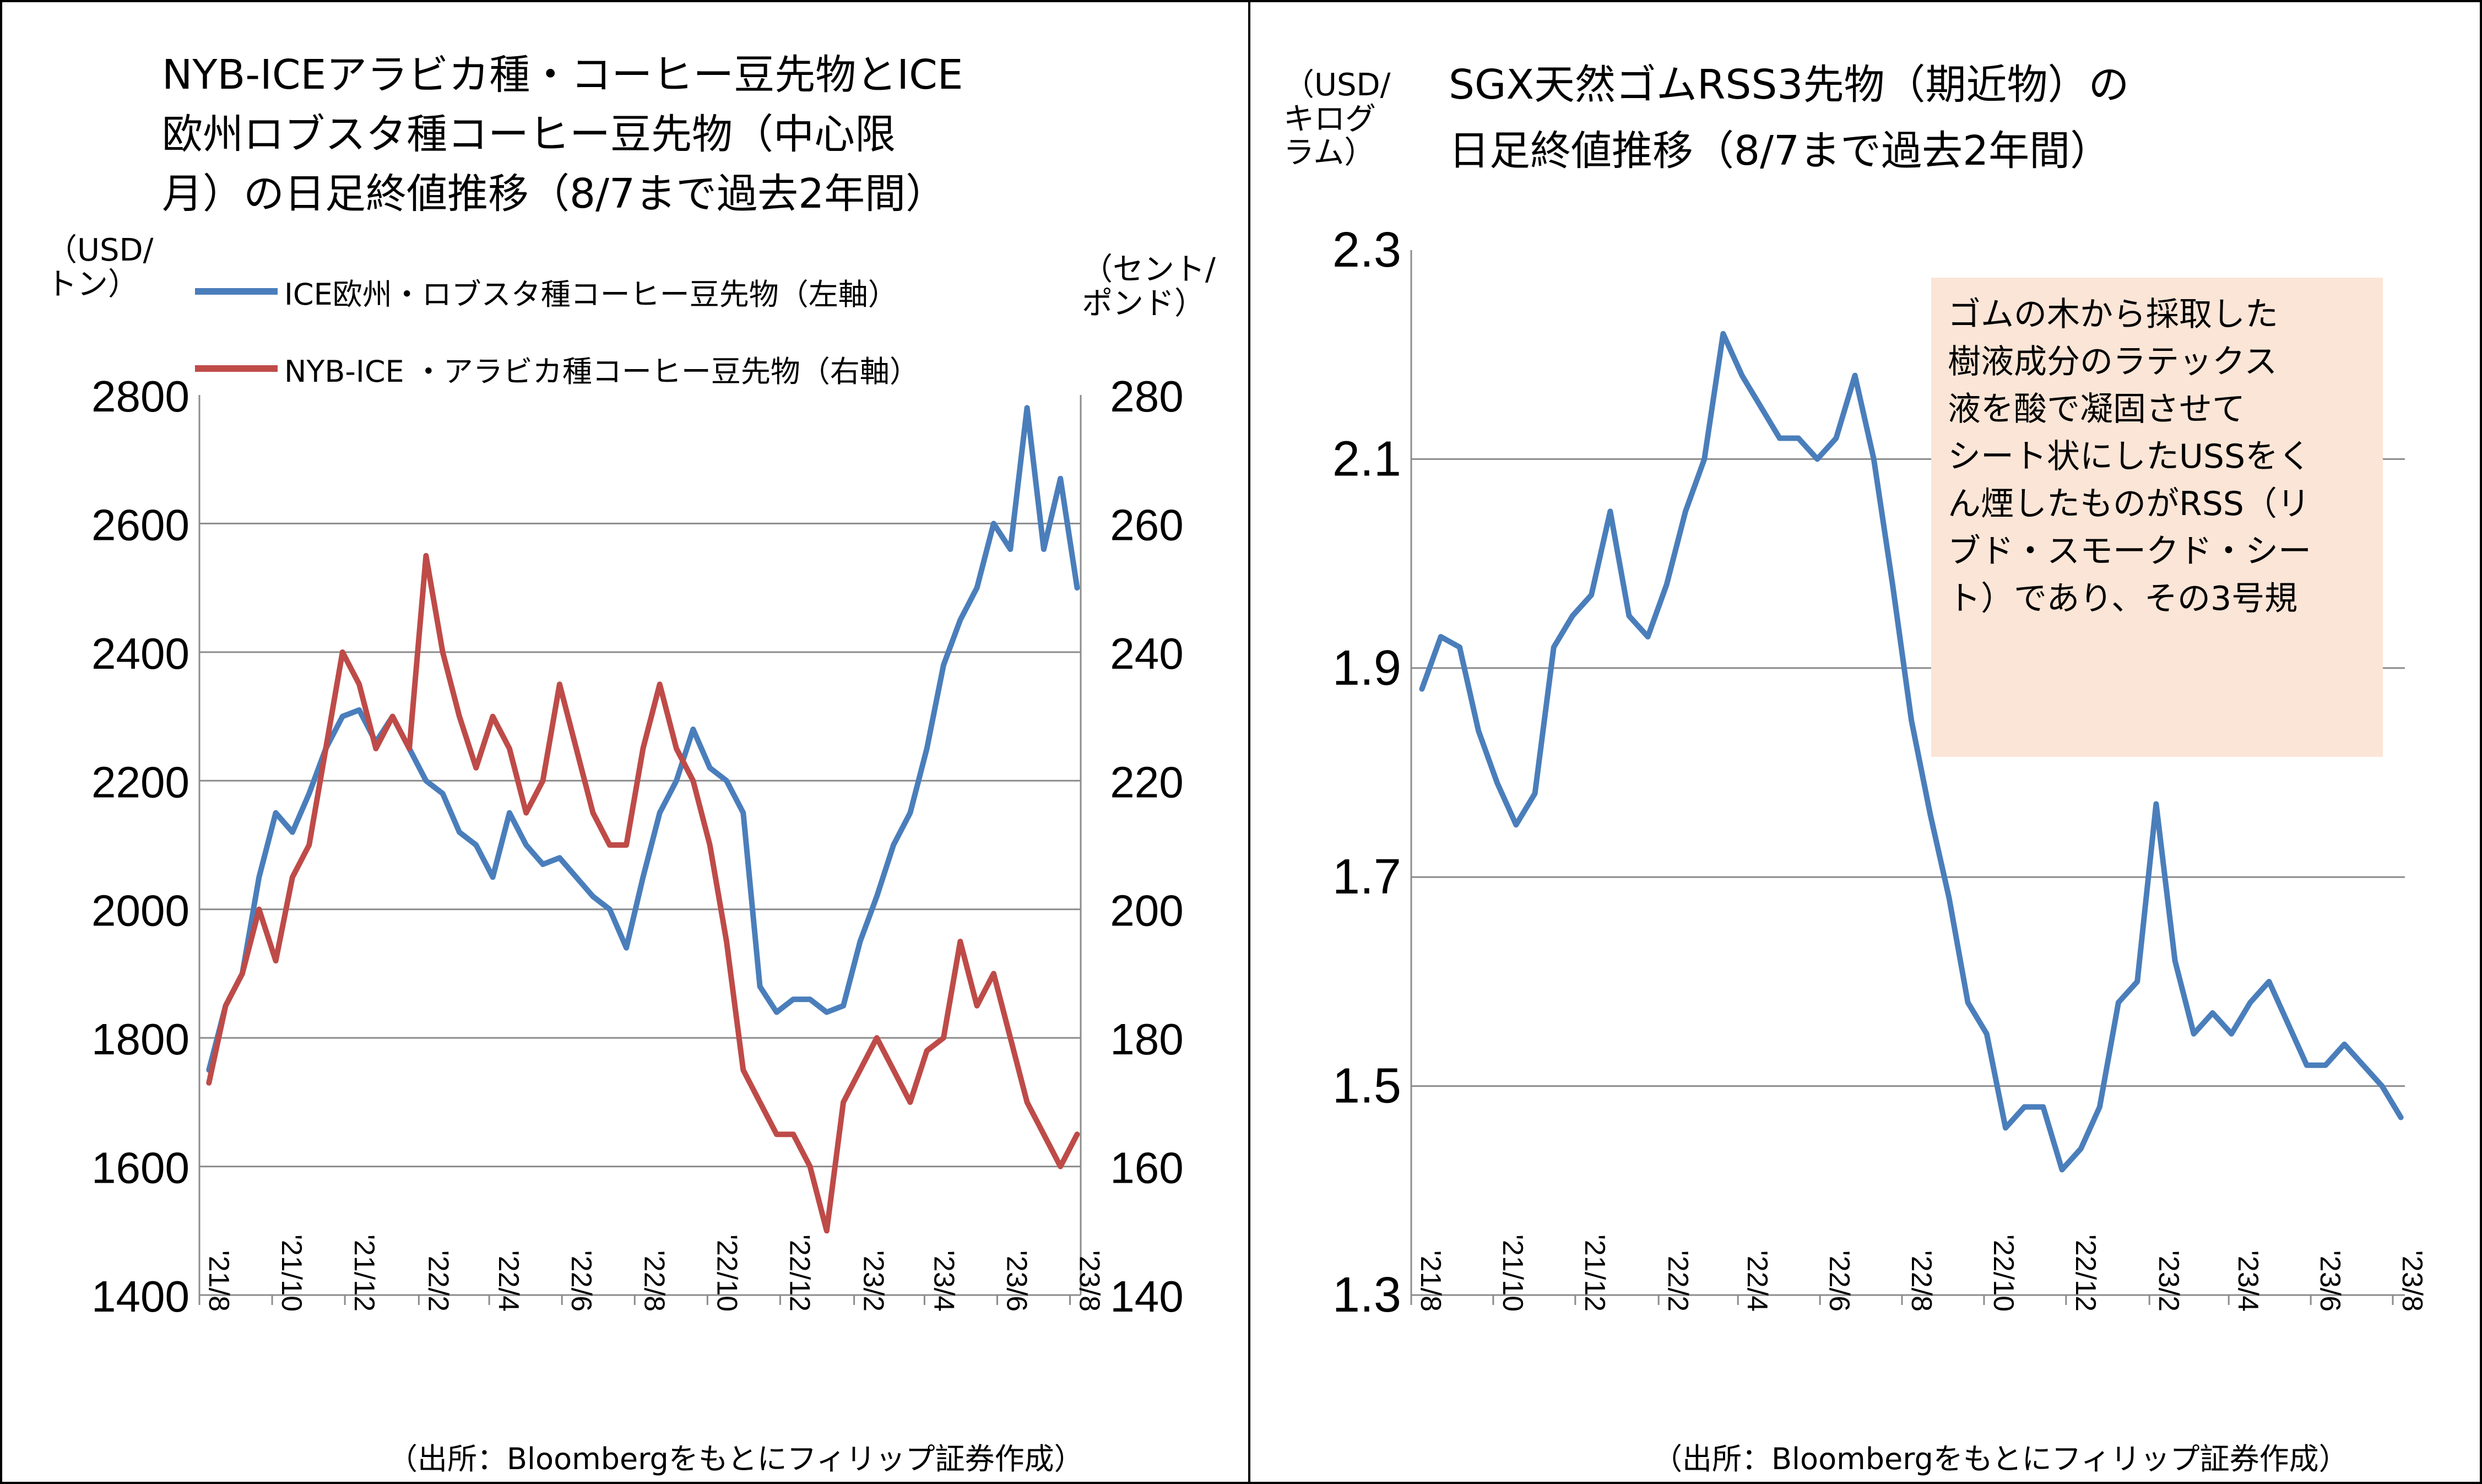 This screenshot has width=2482, height=1484. I want to click on rubber-note-line-1: ゴムの木から採取した, so click(2113, 315).